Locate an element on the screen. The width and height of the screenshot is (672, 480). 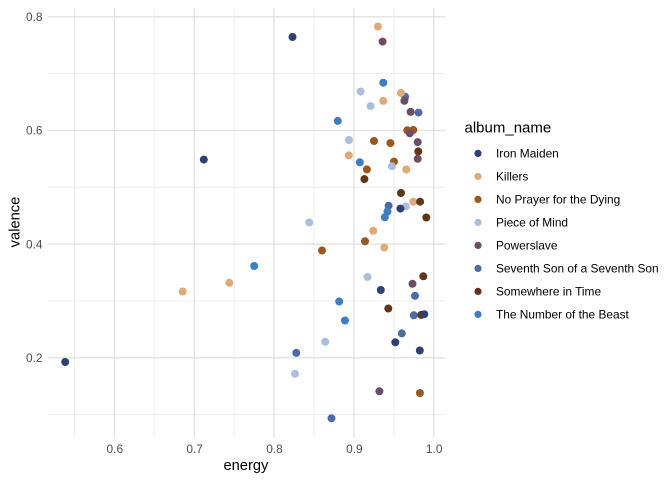
svg-text: 0.9 is located at coordinates (354, 449).